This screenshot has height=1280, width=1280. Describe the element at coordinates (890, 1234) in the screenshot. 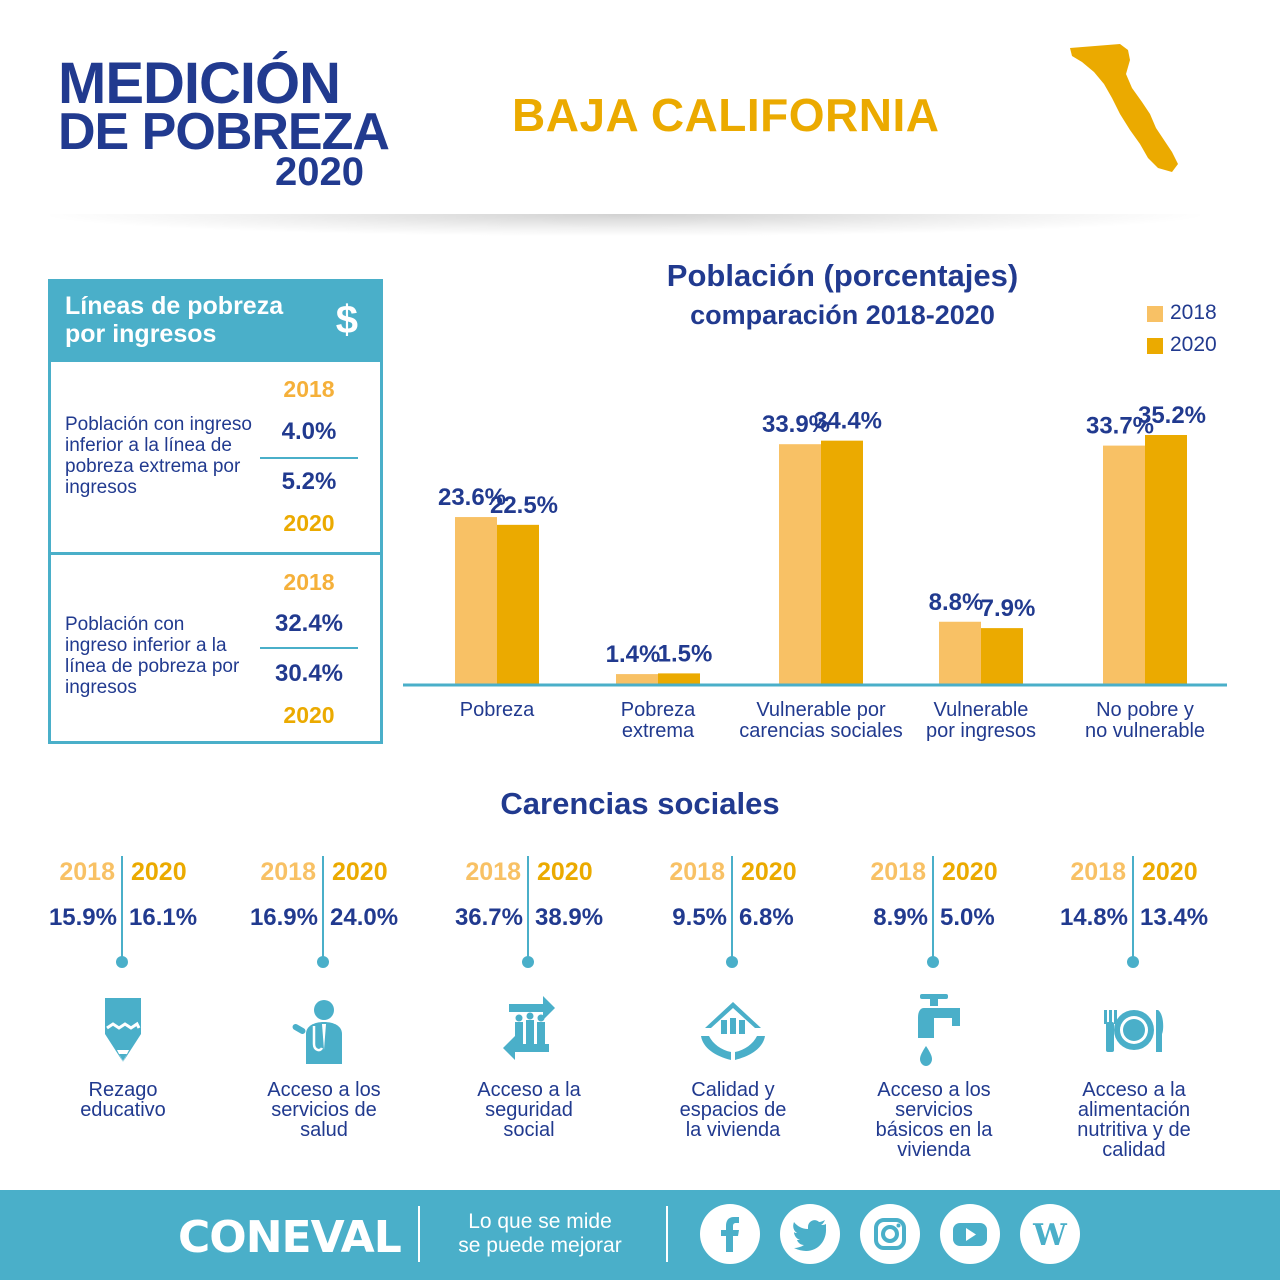

I see `instagram-icon` at that location.